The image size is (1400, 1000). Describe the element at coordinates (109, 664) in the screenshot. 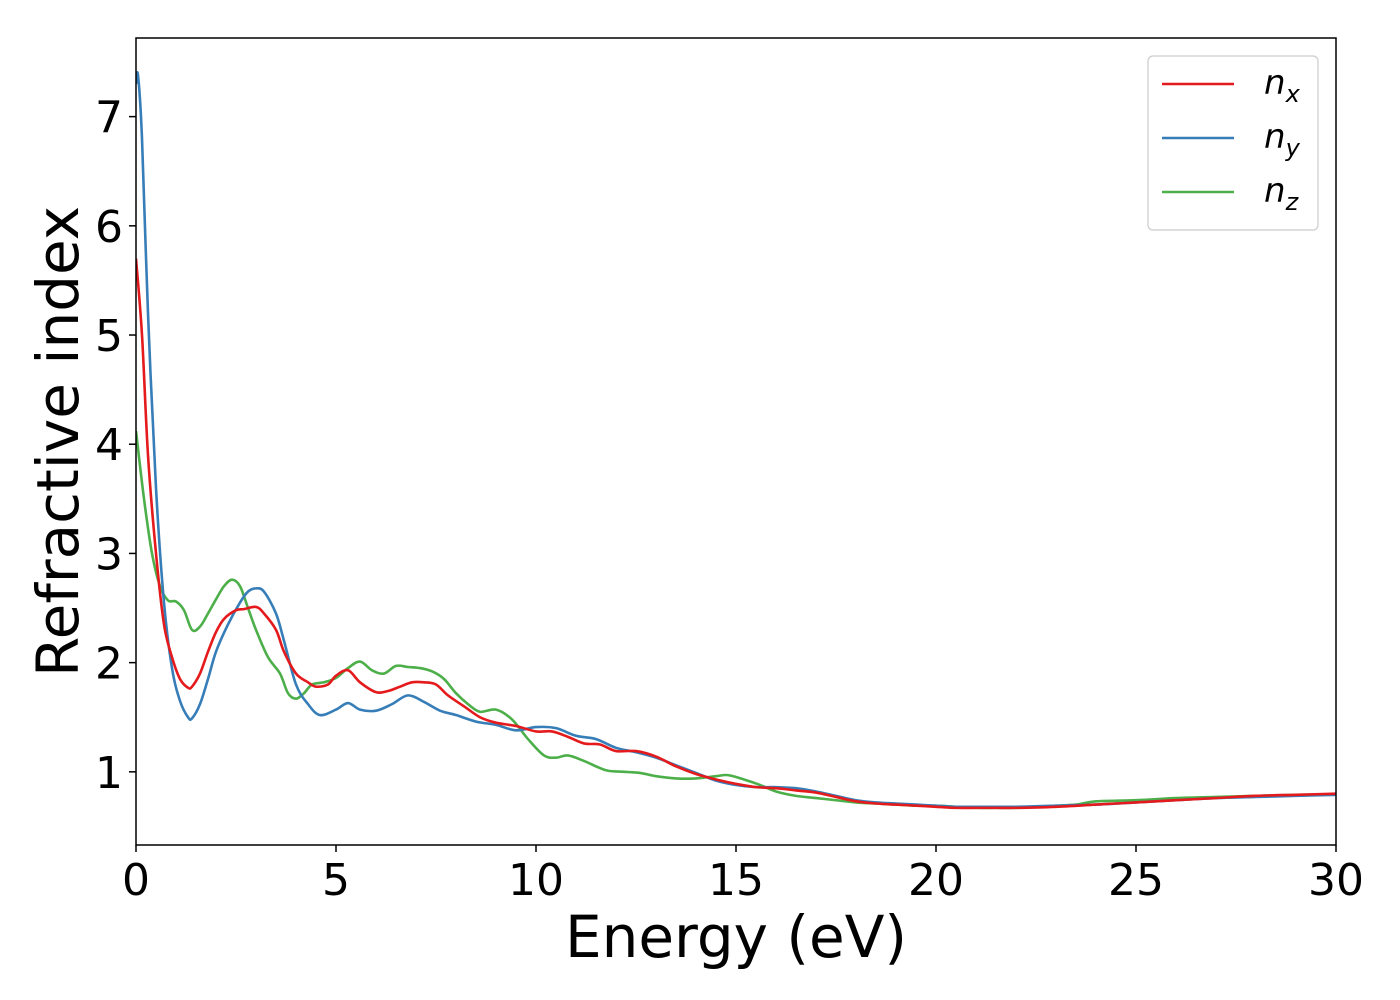

I see `y-tick-label: 2` at that location.